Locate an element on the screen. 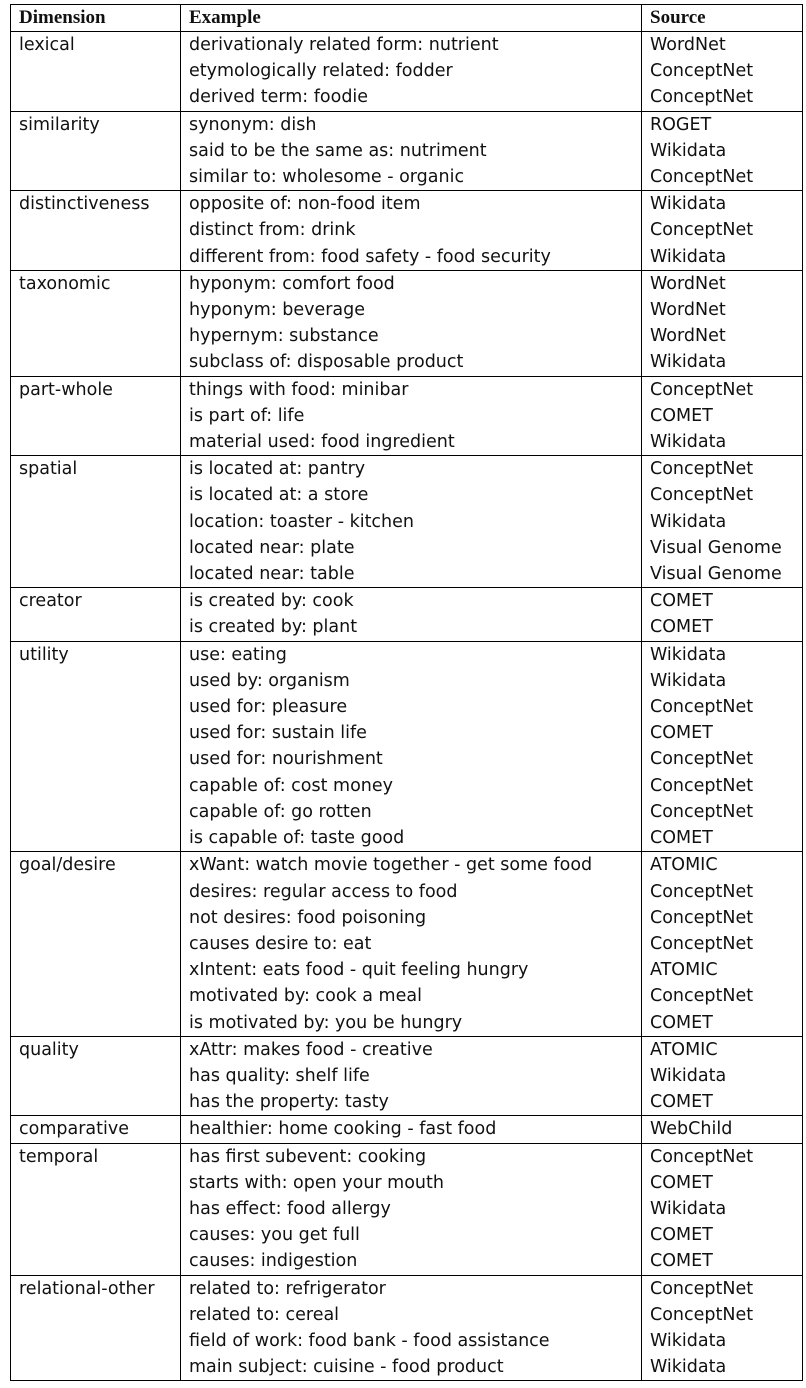  example-cell: used for: pleasure is located at coordinates (411, 707).